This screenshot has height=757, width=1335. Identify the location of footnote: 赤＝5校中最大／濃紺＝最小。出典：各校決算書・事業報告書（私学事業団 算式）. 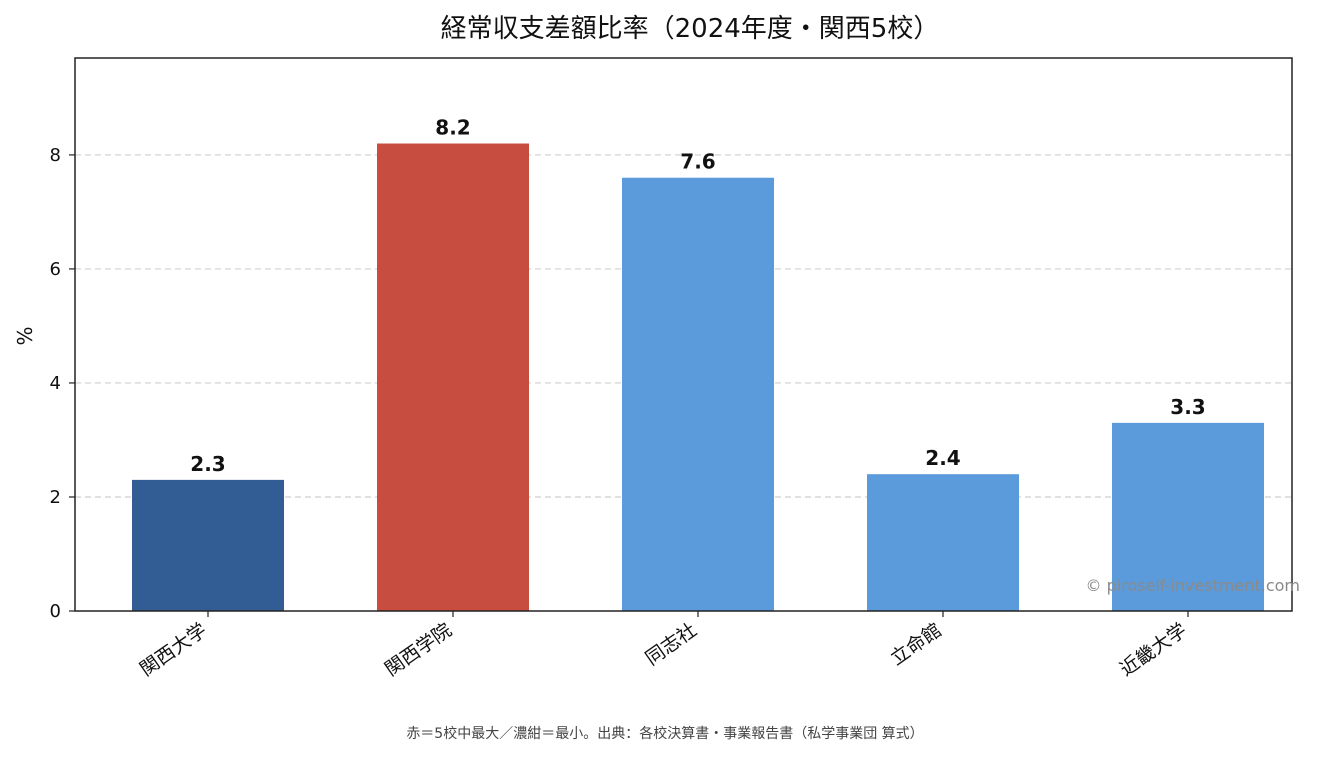
(664, 733).